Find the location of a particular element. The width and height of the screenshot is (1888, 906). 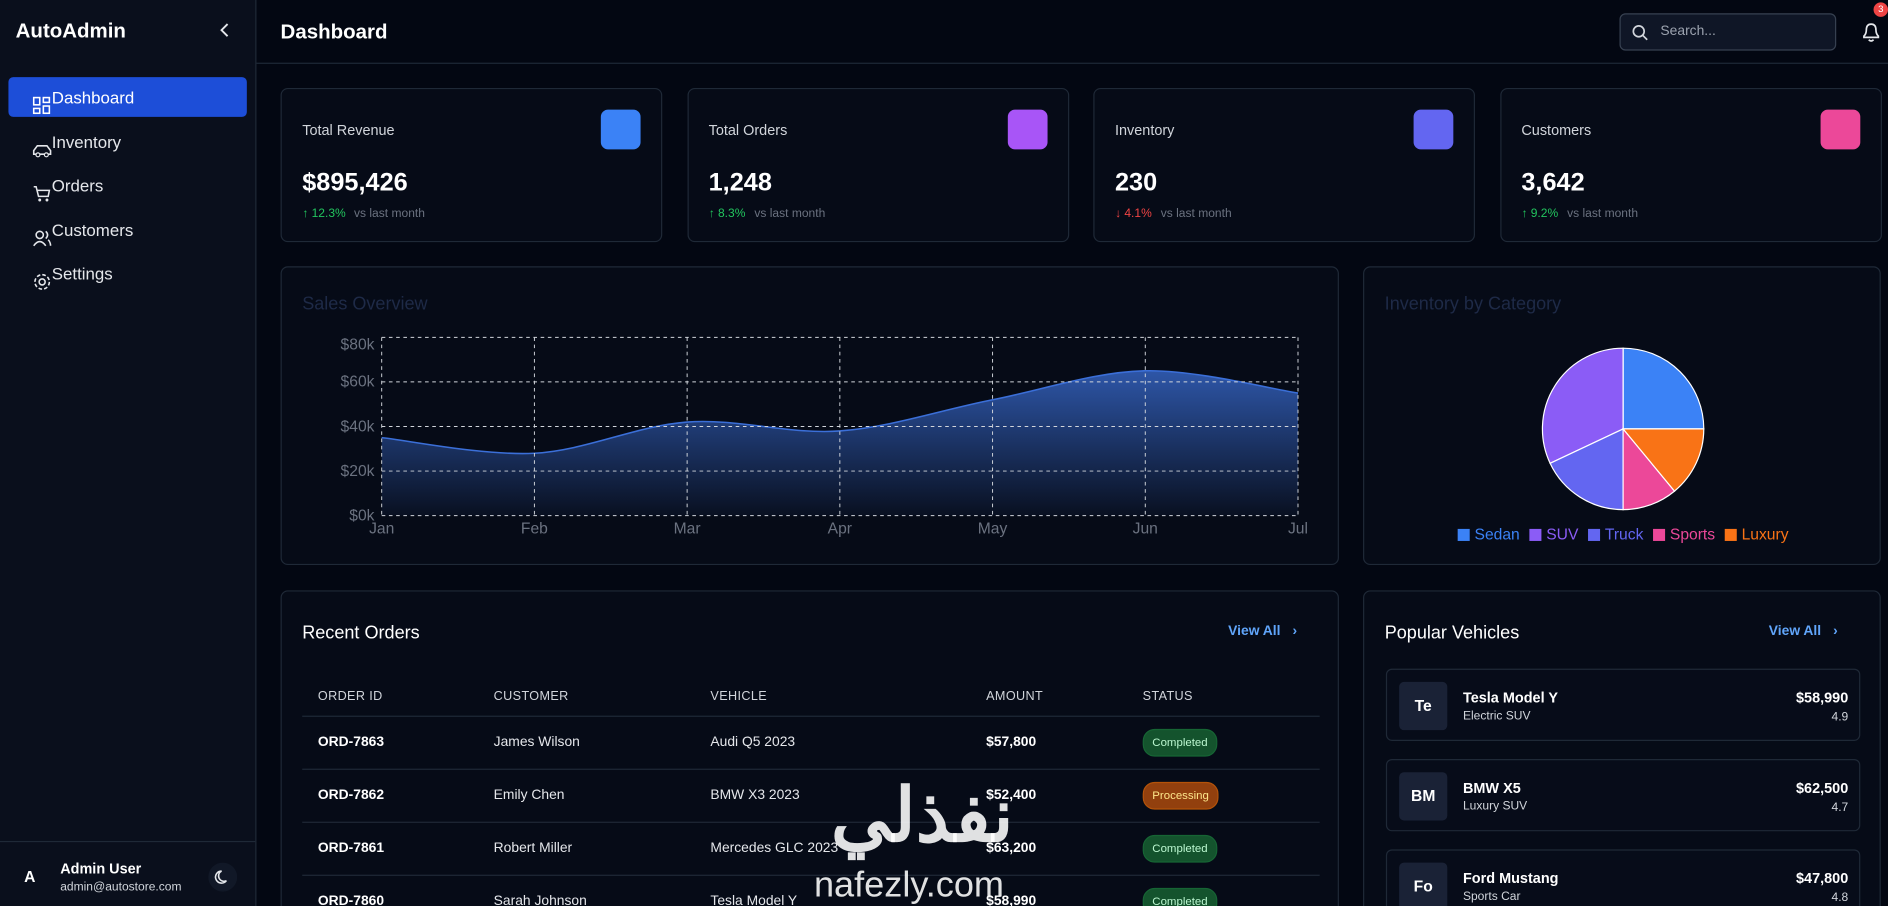

vehicles-title: Popular Vehicles is located at coordinates (1452, 633).